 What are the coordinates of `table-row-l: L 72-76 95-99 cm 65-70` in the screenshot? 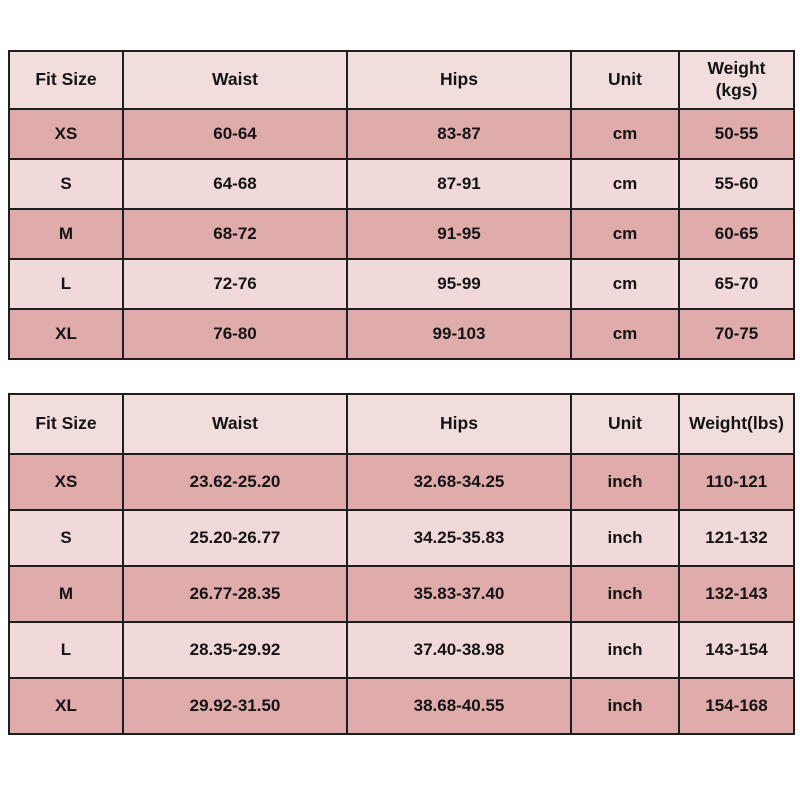 It's located at (401, 284).